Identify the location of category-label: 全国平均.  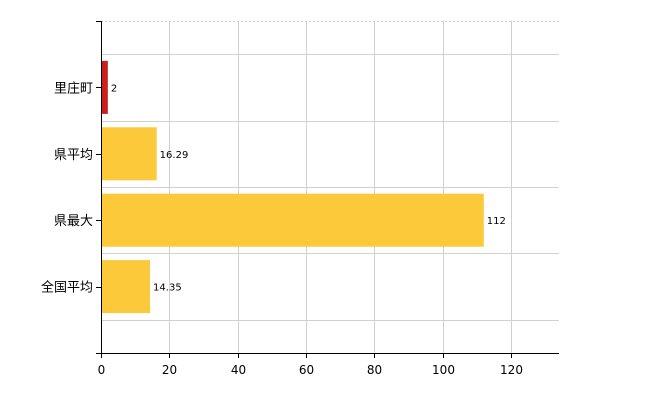
(67, 288).